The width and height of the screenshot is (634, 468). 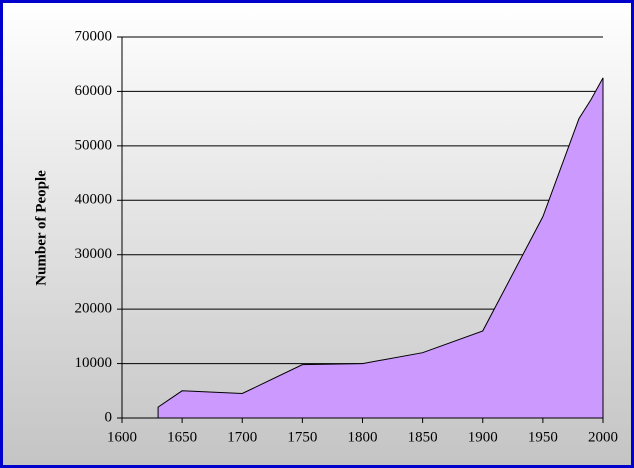 I want to click on y-axis-title: Number of People, so click(x=41, y=228).